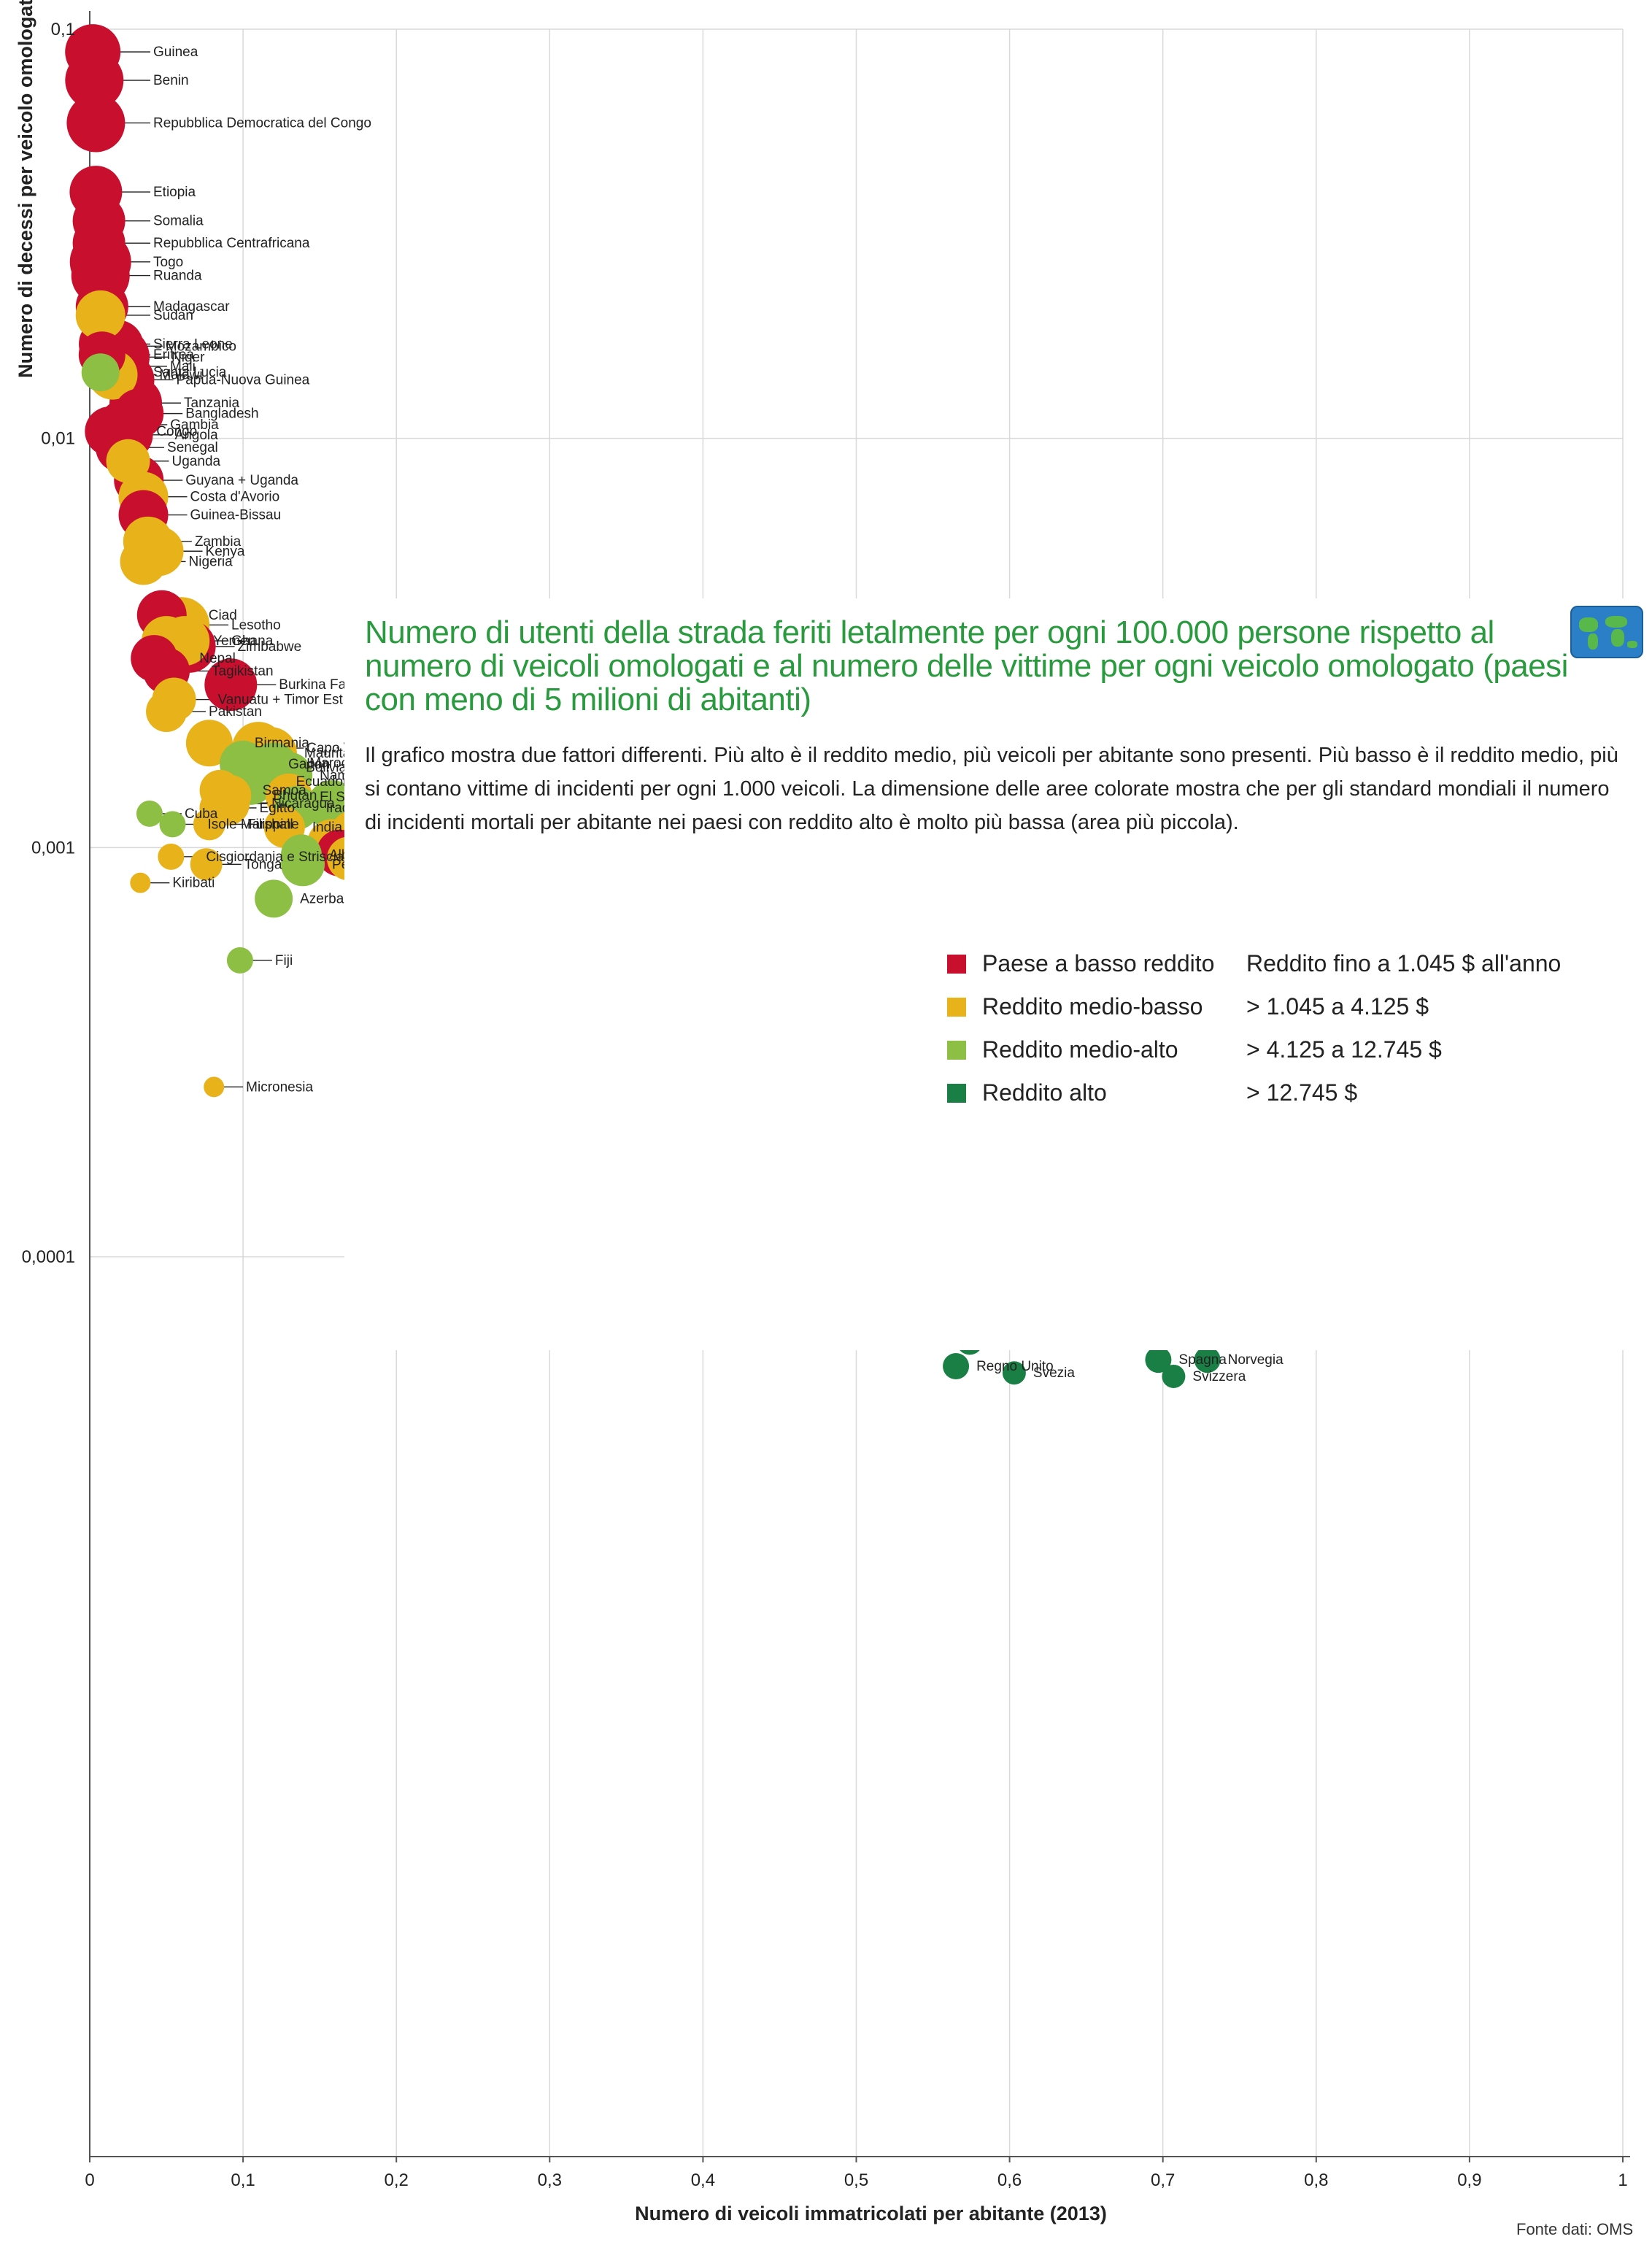  What do you see at coordinates (1009, 2180) in the screenshot?
I see `x-tick-label: 0,6` at bounding box center [1009, 2180].